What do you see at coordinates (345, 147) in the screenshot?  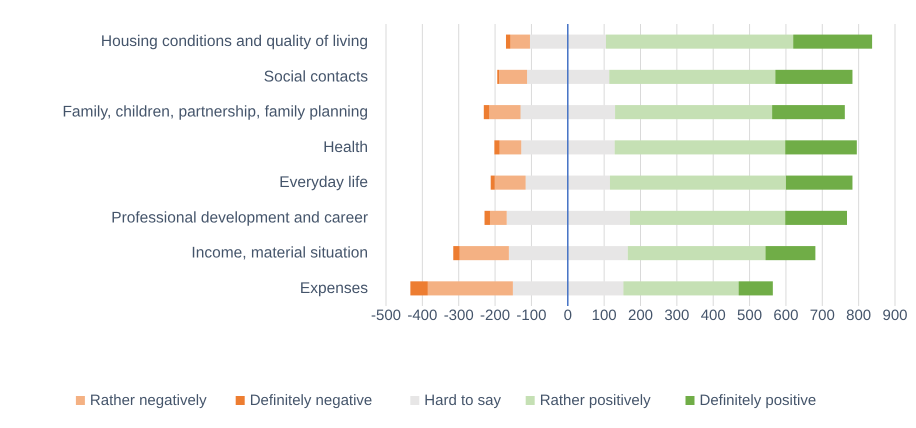 I see `y-tick-label: Health` at bounding box center [345, 147].